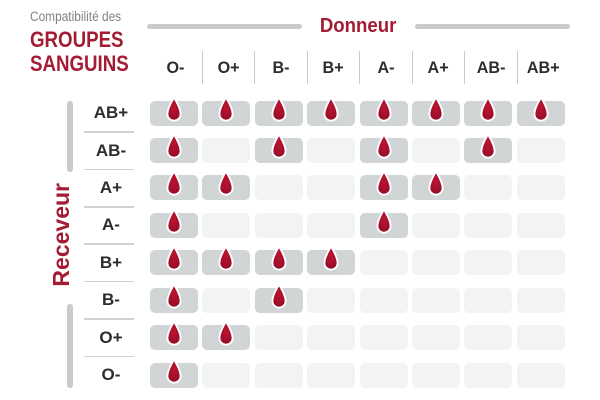 This screenshot has height=400, width=600. What do you see at coordinates (79, 63) in the screenshot?
I see `chart-title-line2: SANGUINS` at bounding box center [79, 63].